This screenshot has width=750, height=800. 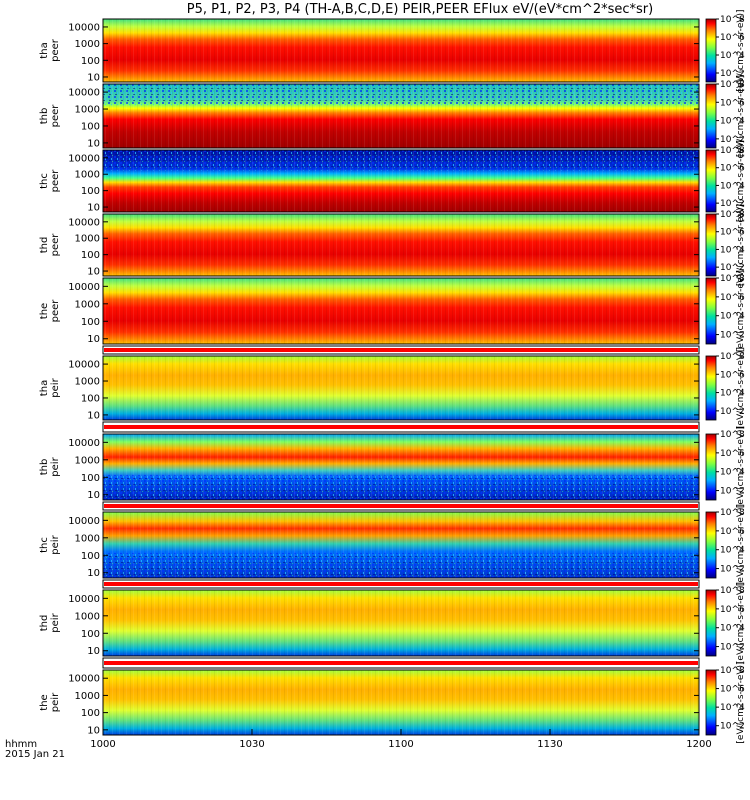 What do you see at coordinates (400, 744) in the screenshot?
I see `x-tick-label: 1100` at bounding box center [400, 744].